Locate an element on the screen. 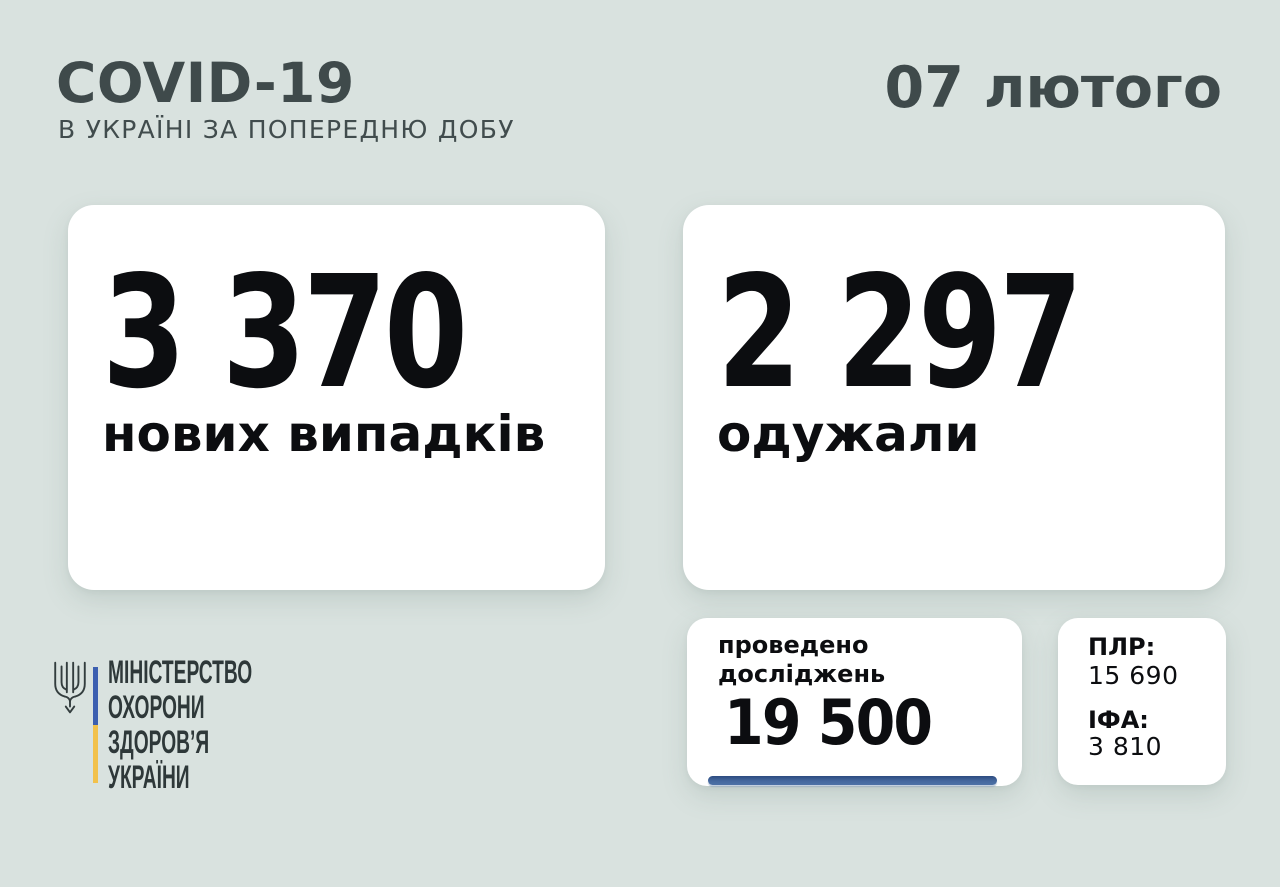  pcr-value: 15 690 is located at coordinates (1133, 675).